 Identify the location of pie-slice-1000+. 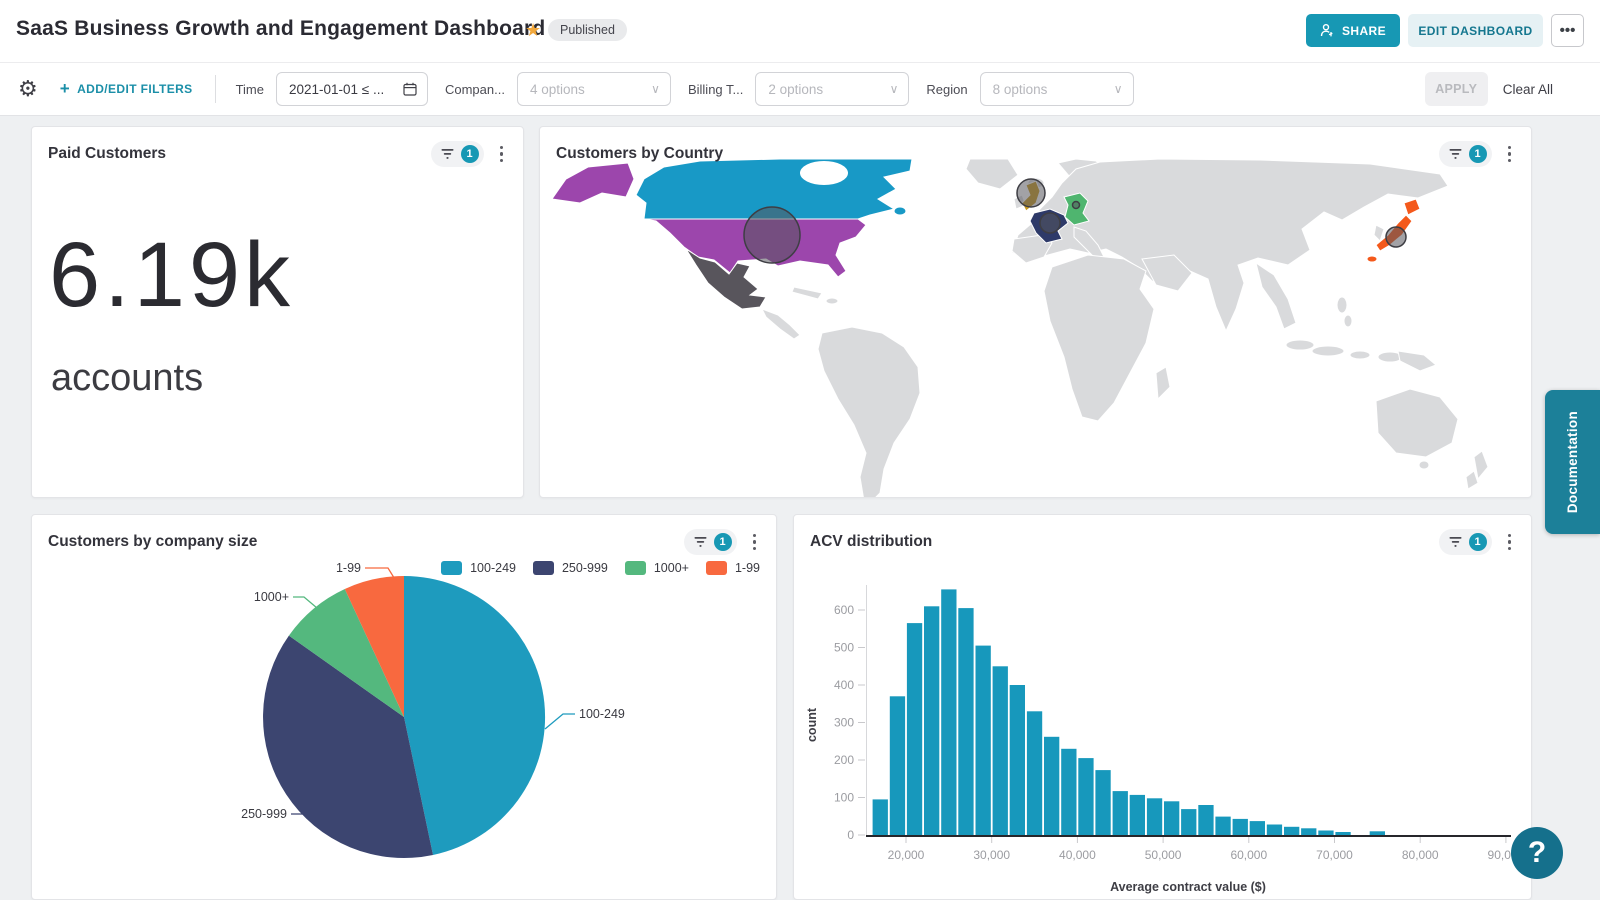
(346, 653).